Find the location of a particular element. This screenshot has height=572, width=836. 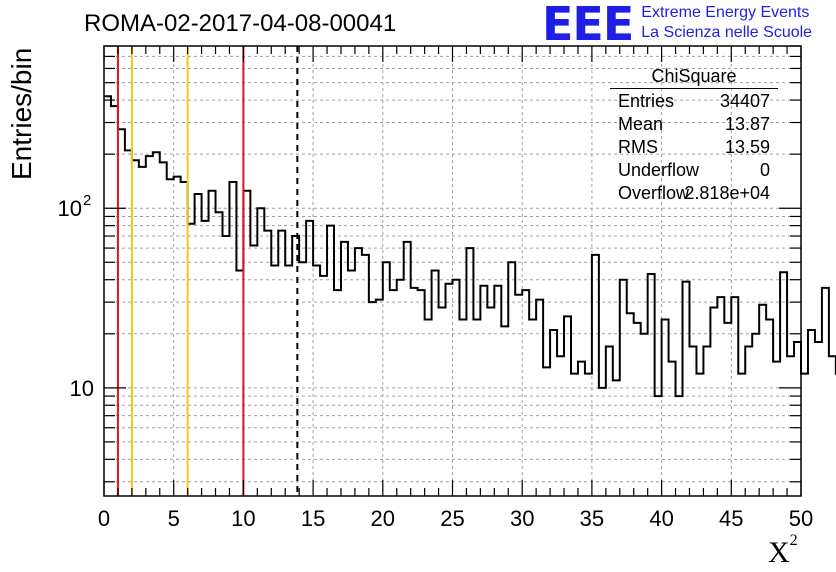

stats-label: RMS is located at coordinates (638, 147).